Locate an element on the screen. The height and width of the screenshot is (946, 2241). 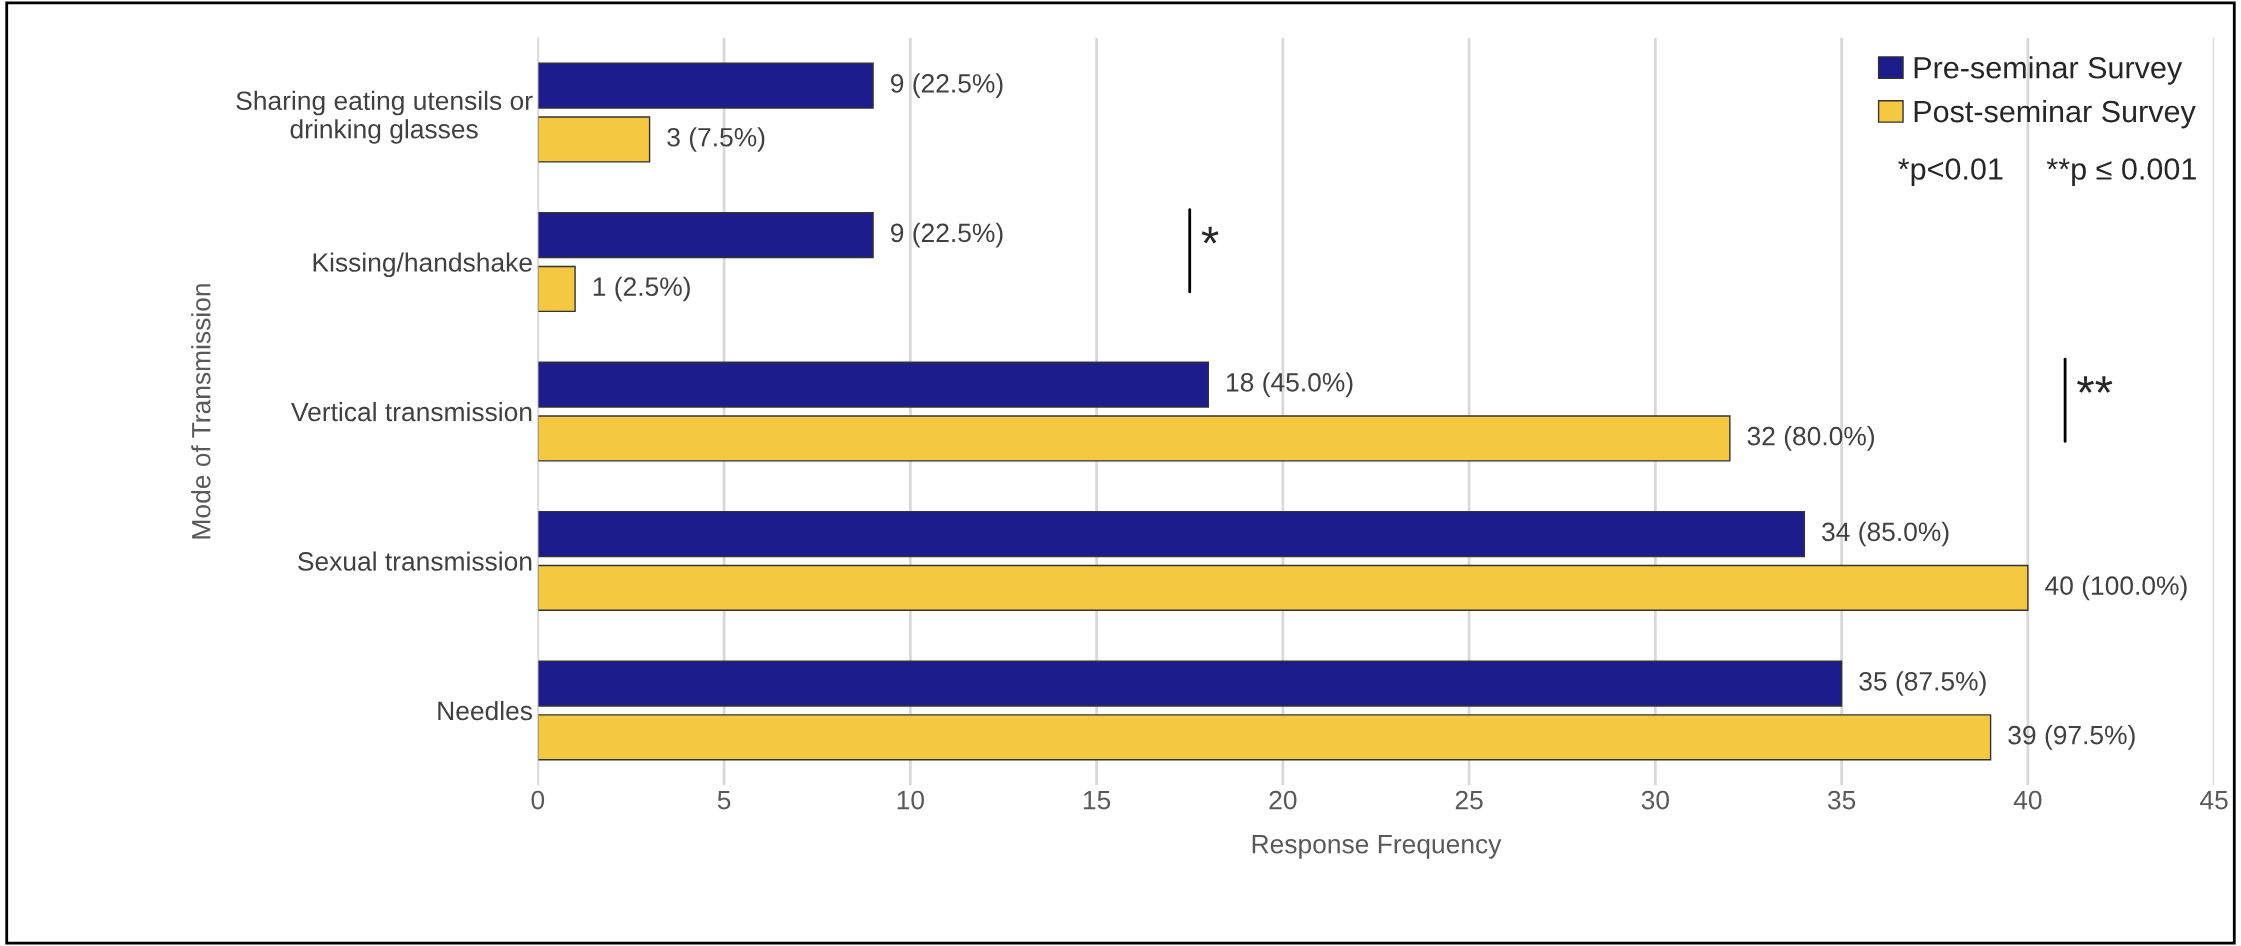
y-tick-label: Vertical transmission is located at coordinates (411, 411).